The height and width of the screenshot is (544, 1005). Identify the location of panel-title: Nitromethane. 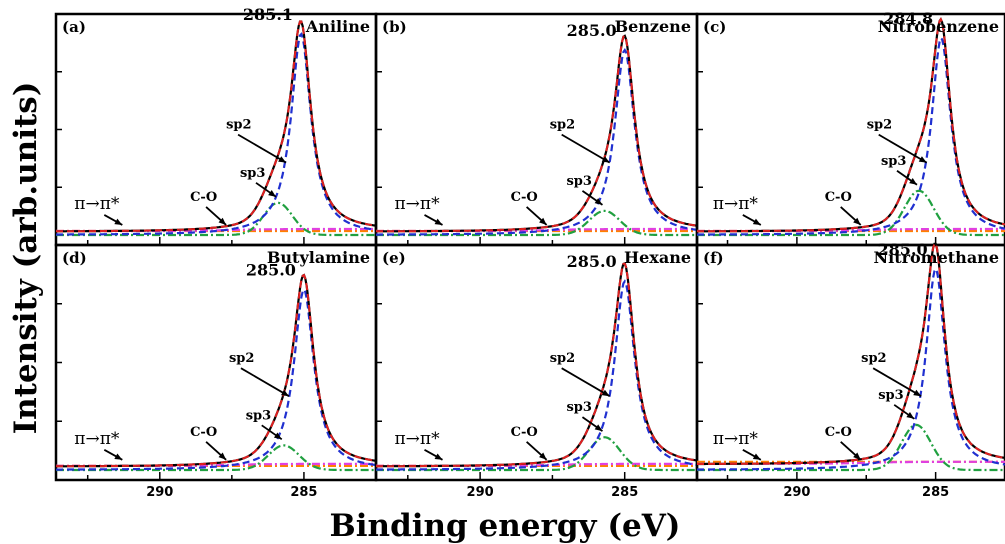
(936, 257).